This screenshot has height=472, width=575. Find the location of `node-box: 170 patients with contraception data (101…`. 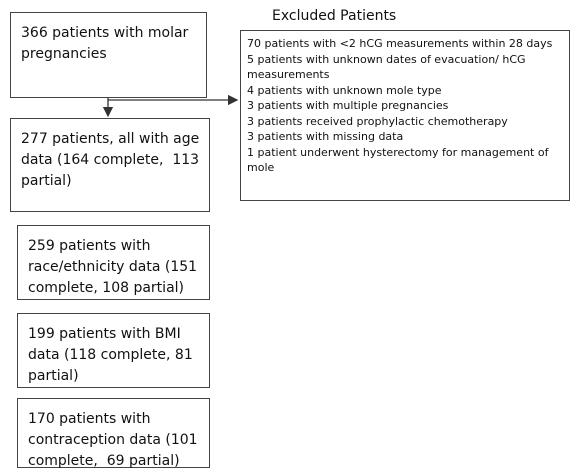

node-box: 170 patients with contraception data (101… is located at coordinates (113, 433).